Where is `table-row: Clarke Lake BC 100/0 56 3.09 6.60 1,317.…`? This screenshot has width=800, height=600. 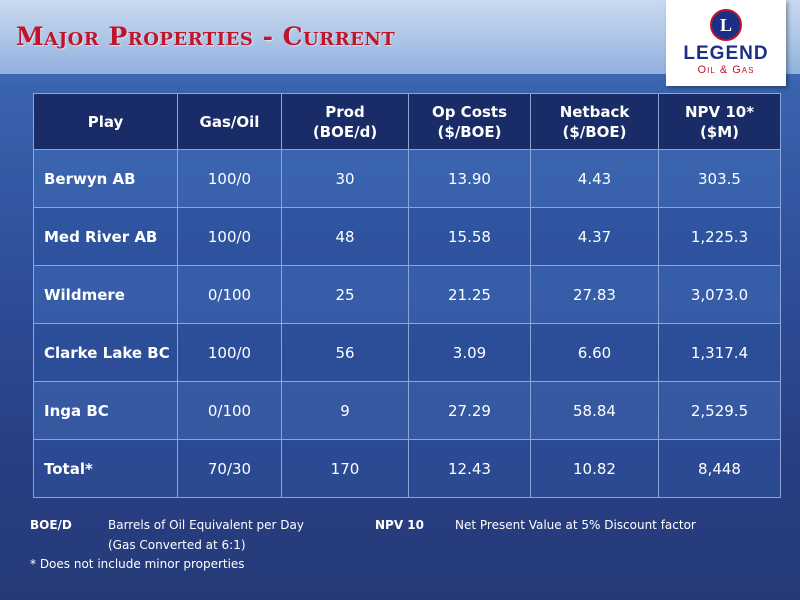 table-row: Clarke Lake BC 100/0 56 3.09 6.60 1,317.… is located at coordinates (407, 352).